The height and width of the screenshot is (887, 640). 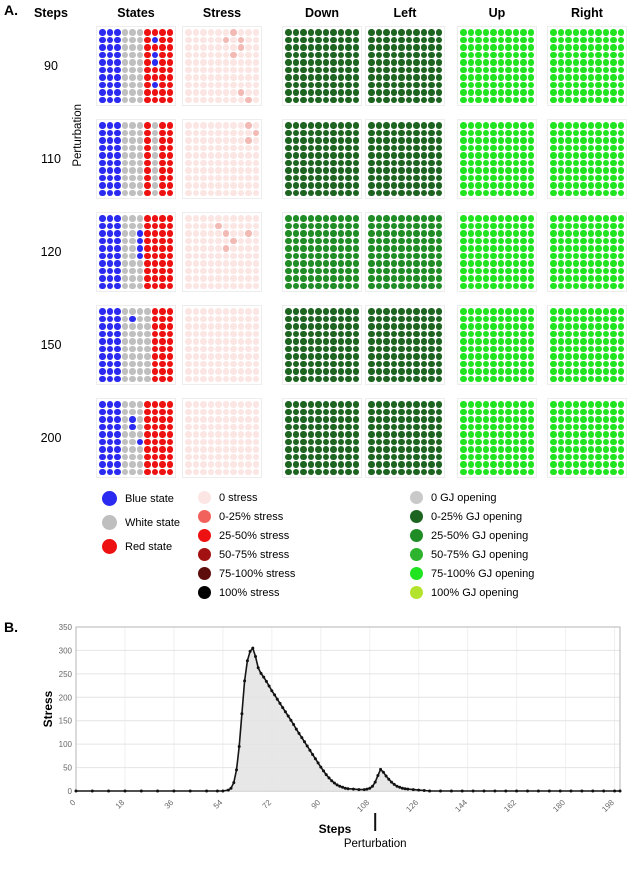 I want to click on stress-line, so click(x=348, y=719).